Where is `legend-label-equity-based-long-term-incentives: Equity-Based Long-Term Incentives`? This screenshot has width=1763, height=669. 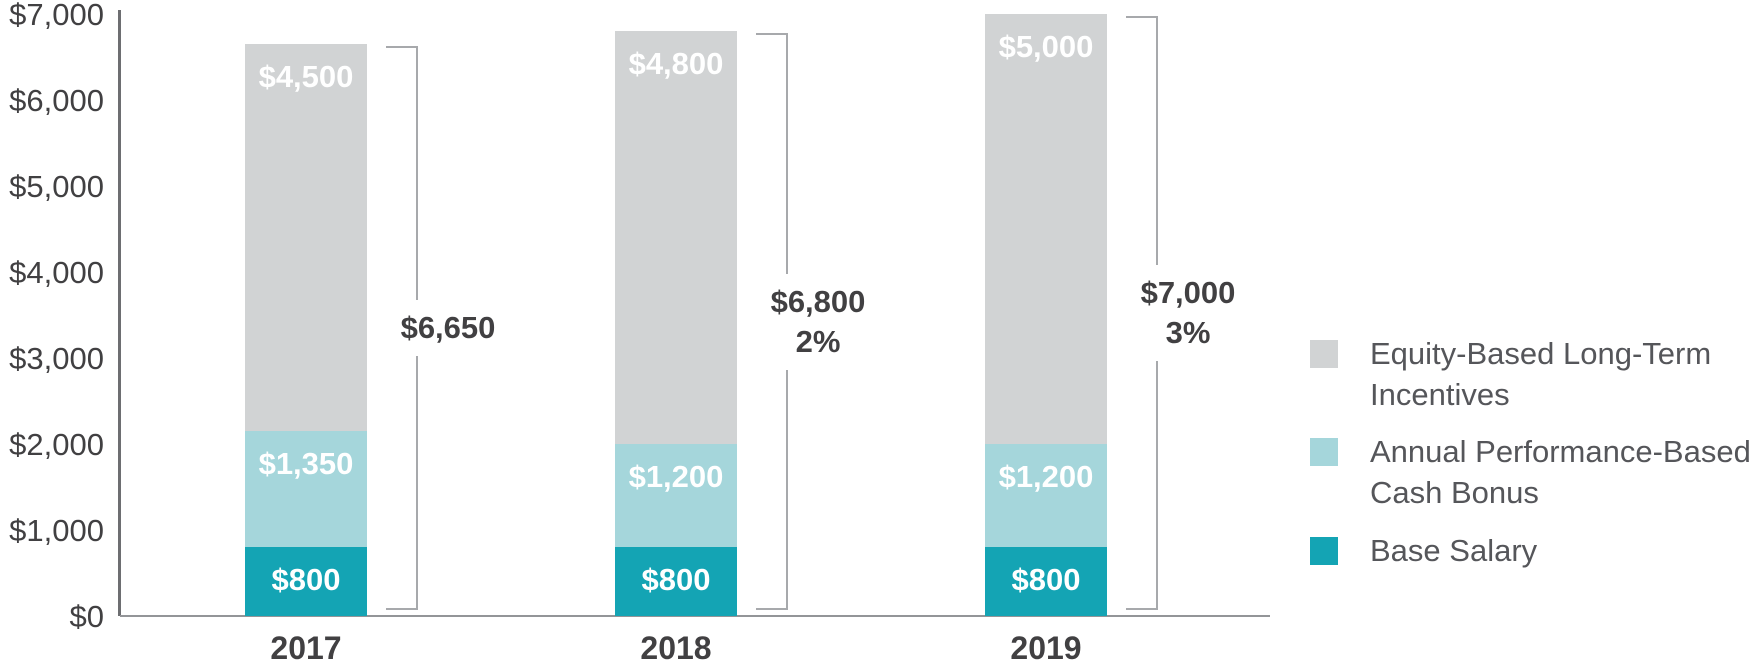
legend-label-equity-based-long-term-incentives: Equity-Based Long-Term Incentives is located at coordinates (1541, 374).